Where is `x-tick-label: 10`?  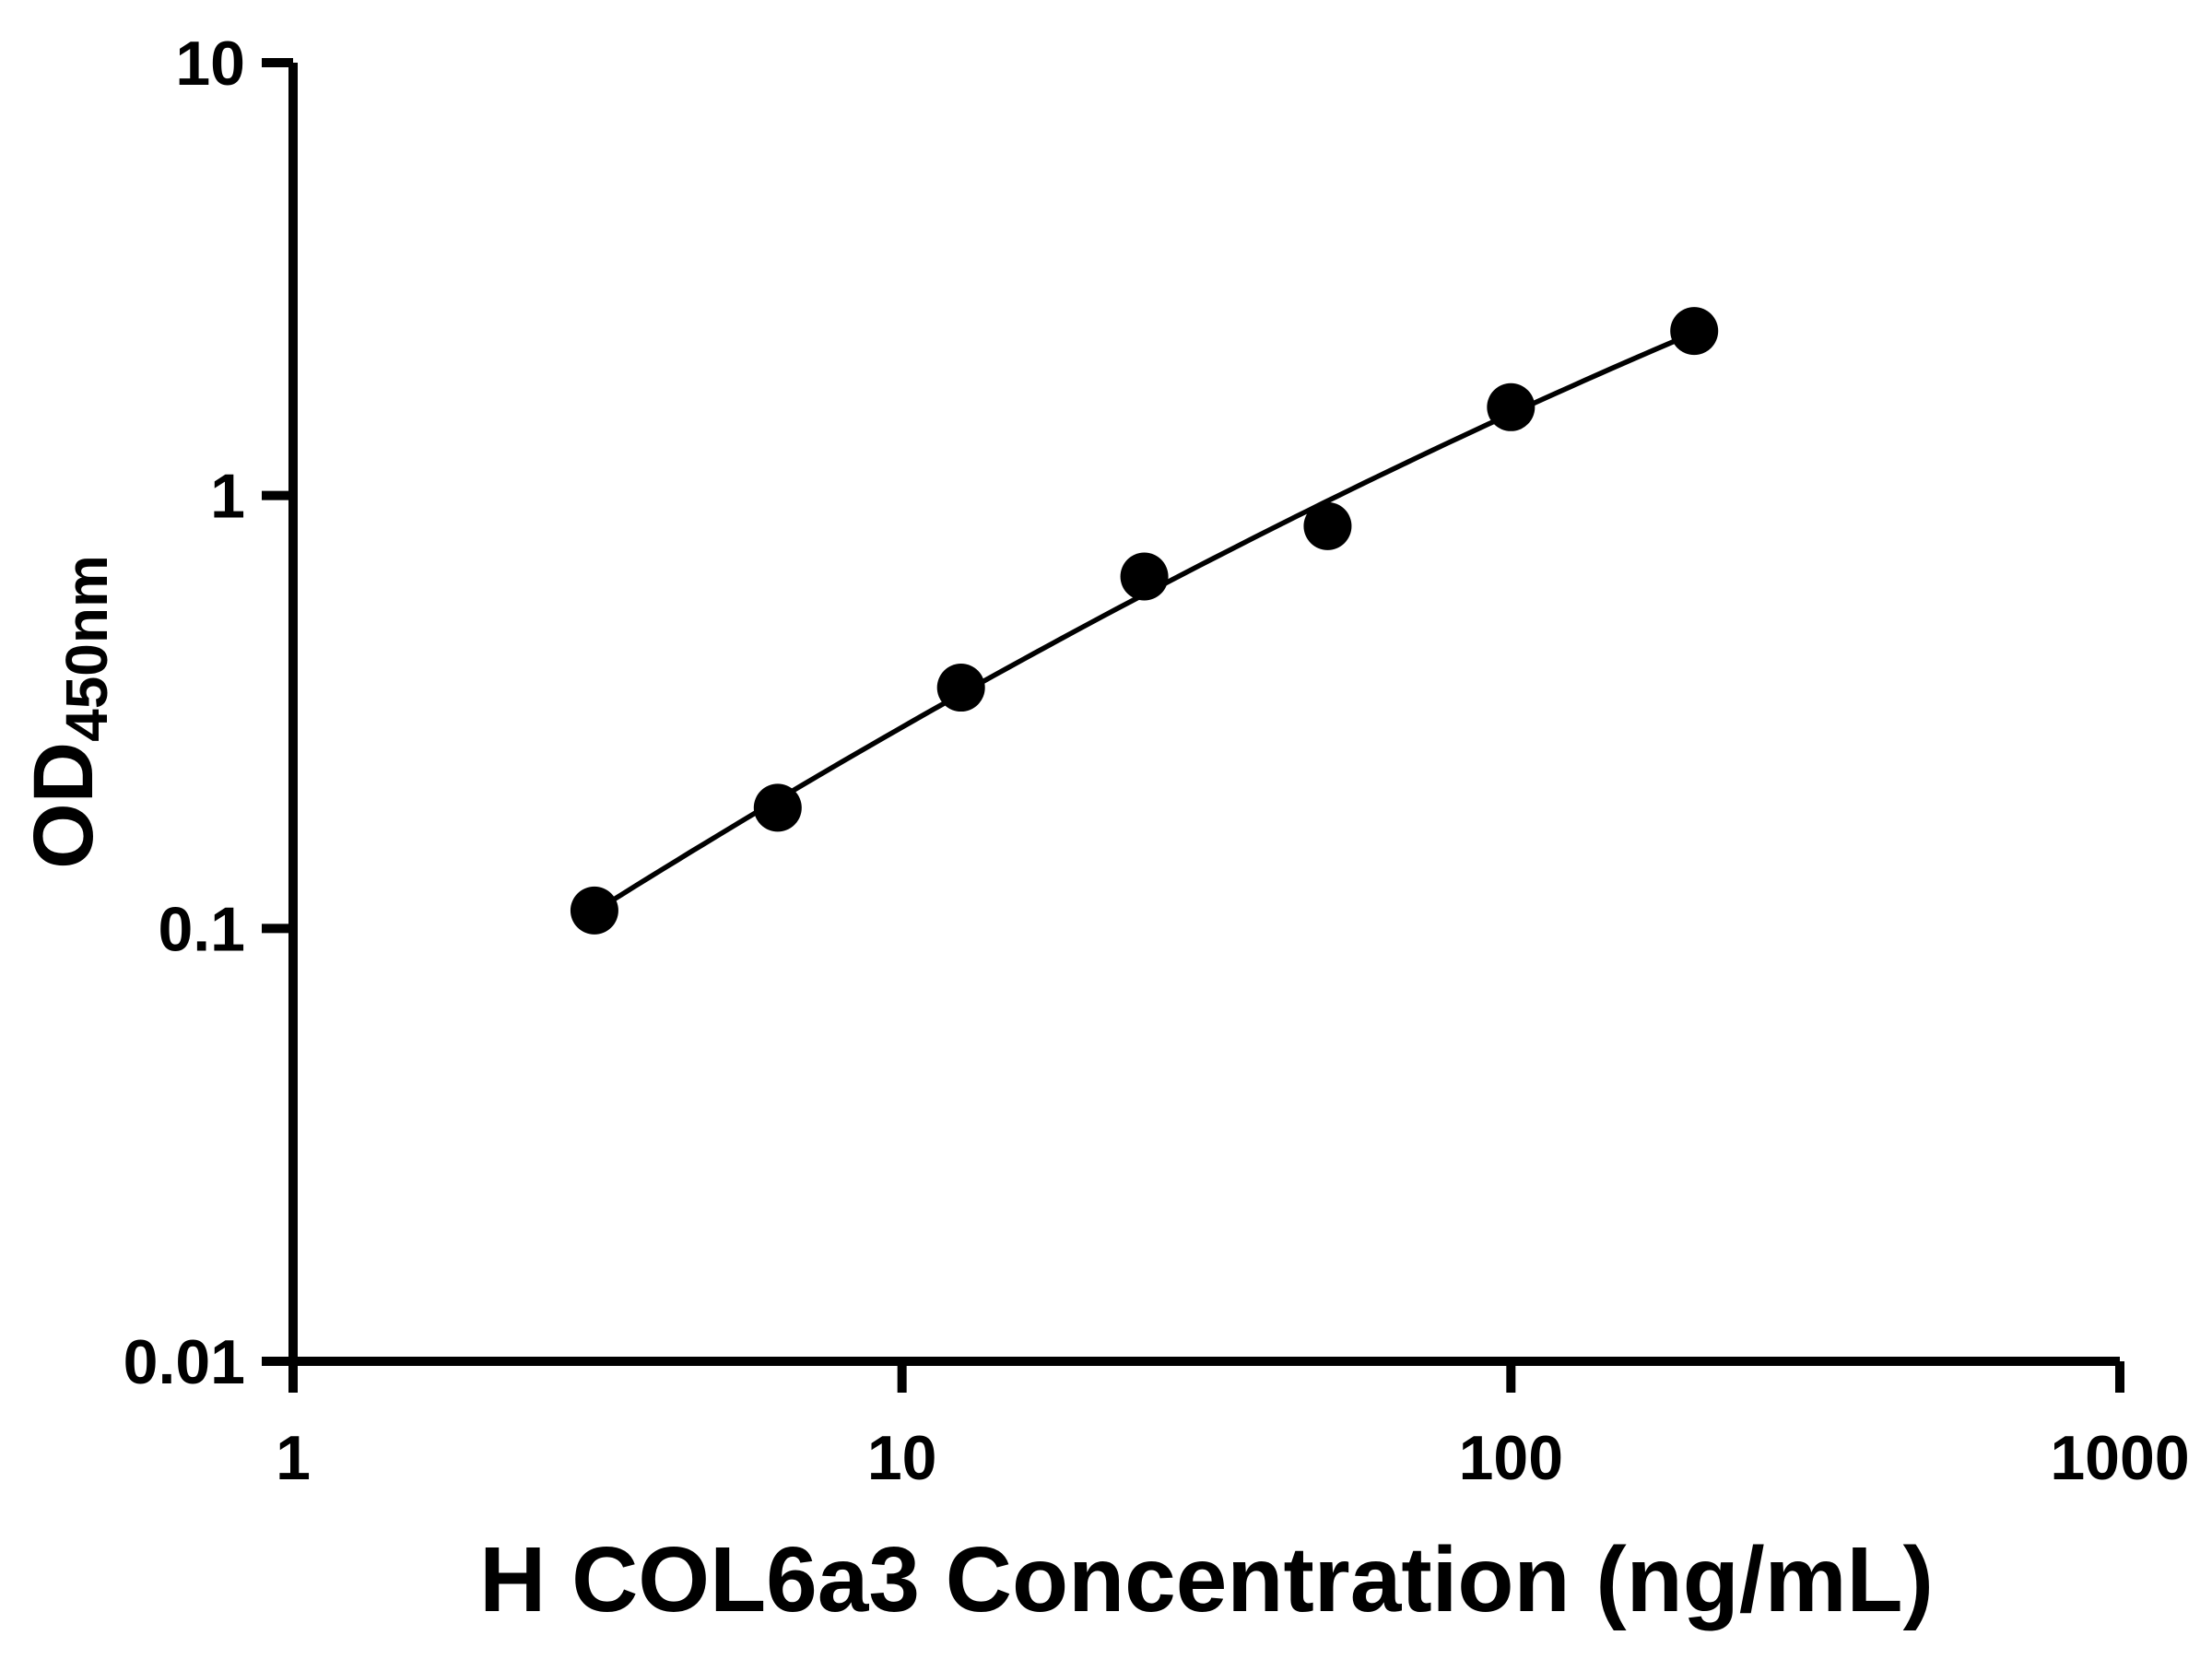
x-tick-label: 10 is located at coordinates (902, 1458).